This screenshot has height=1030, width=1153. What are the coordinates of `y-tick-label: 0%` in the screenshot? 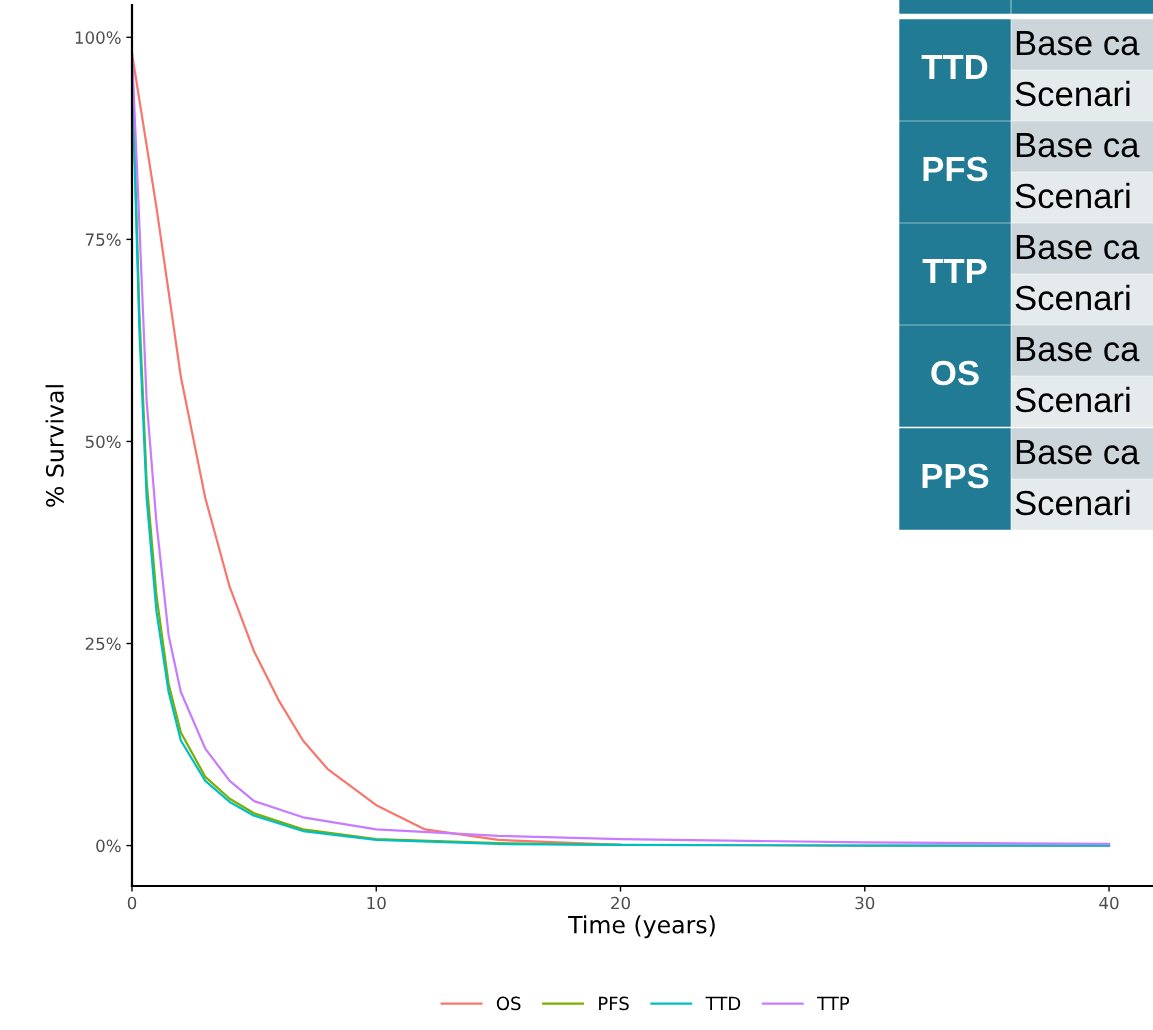 It's located at (108, 846).